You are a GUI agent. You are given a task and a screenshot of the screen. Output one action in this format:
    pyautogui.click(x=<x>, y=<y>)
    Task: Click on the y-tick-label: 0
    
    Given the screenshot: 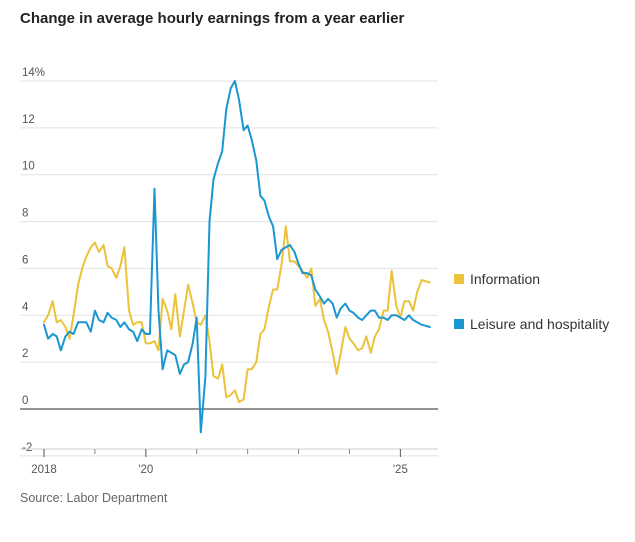 What is the action you would take?
    pyautogui.click(x=25, y=401)
    